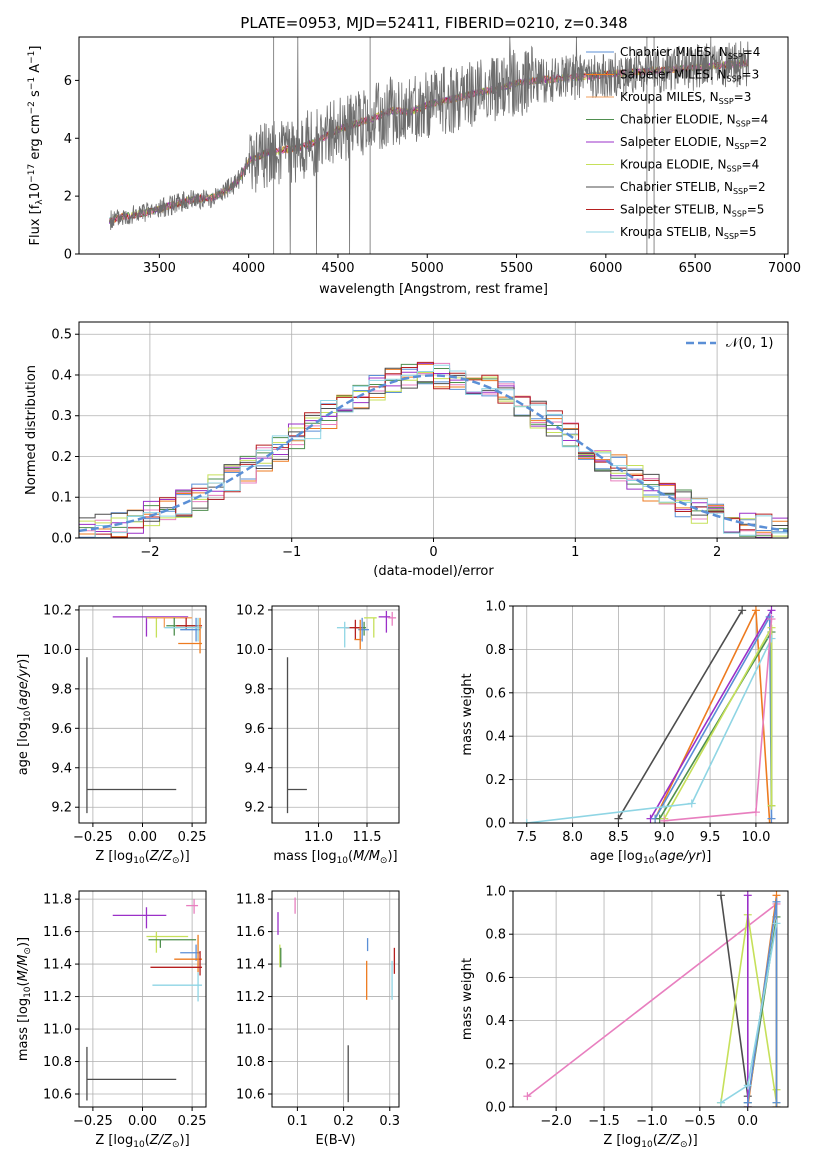 This screenshot has width=819, height=1170. What do you see at coordinates (694, 121) in the screenshot?
I see `legend-label: Chabrier ELODIE, NSSP=4` at bounding box center [694, 121].